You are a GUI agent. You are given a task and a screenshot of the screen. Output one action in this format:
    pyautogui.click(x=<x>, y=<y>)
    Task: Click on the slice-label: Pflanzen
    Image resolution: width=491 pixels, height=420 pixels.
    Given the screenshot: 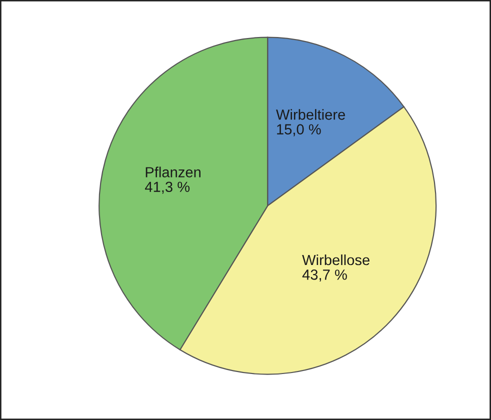 What is the action you would take?
    pyautogui.click(x=173, y=172)
    